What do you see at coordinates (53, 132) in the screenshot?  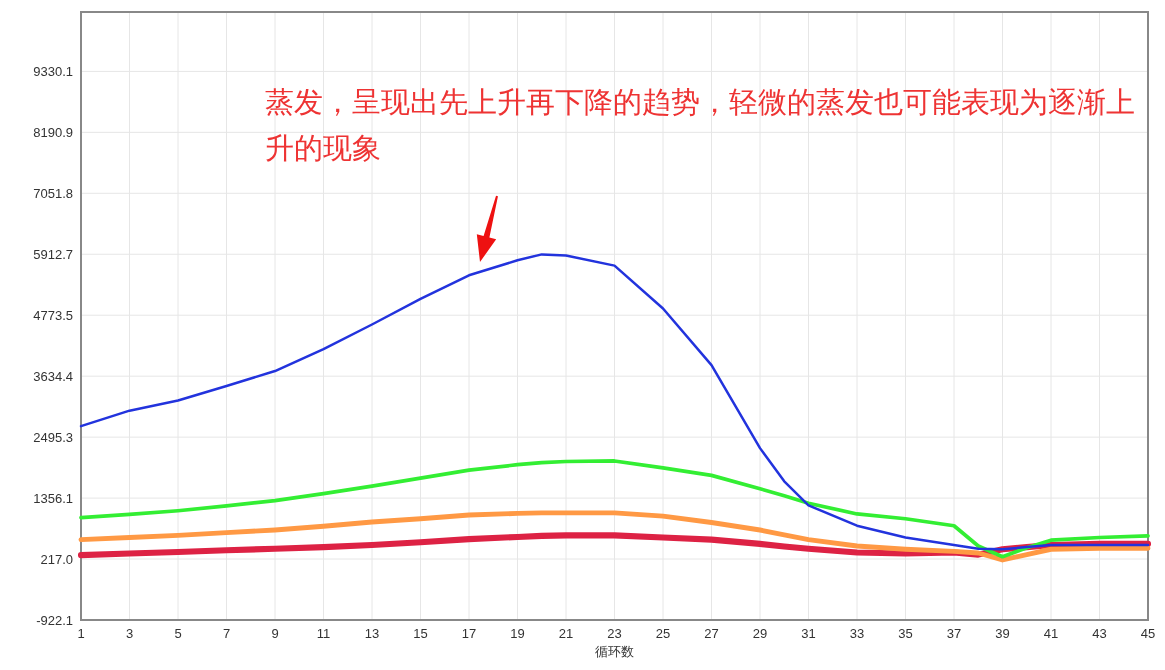 I see `y-tick-label: 8190.9` at bounding box center [53, 132].